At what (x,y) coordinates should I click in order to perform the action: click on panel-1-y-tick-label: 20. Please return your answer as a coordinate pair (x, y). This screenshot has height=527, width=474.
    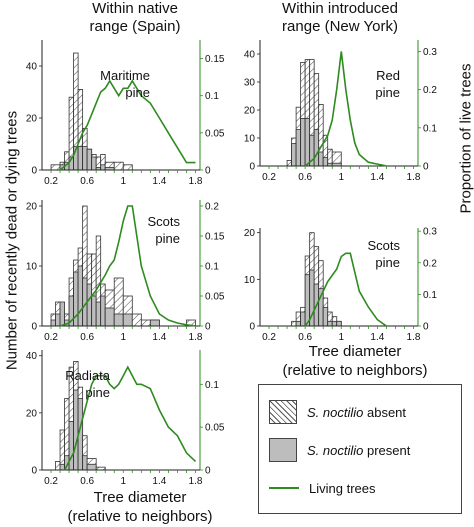
    Looking at the image, I should click on (32, 119).